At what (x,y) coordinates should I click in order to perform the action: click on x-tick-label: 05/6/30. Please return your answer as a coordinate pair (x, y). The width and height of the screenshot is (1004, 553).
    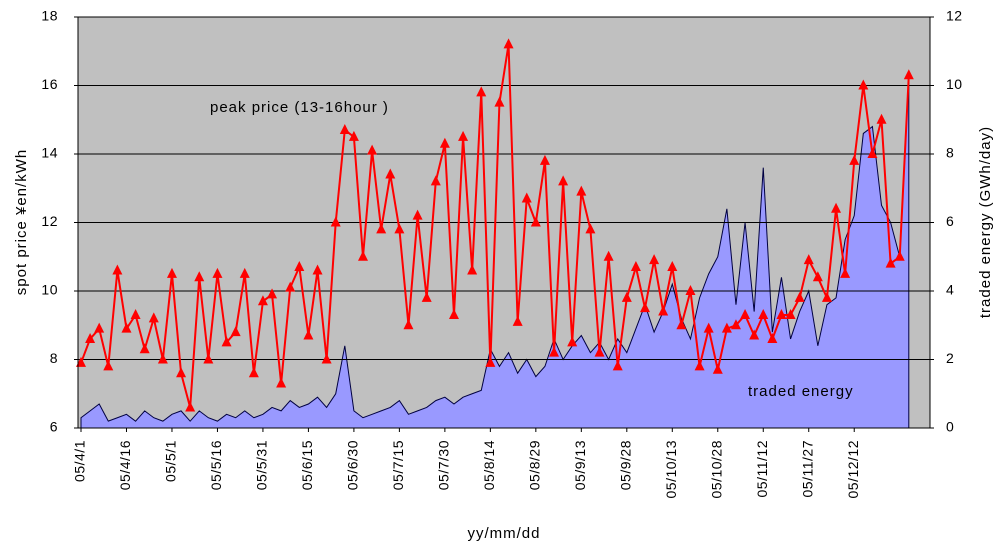
    Looking at the image, I should click on (353, 465).